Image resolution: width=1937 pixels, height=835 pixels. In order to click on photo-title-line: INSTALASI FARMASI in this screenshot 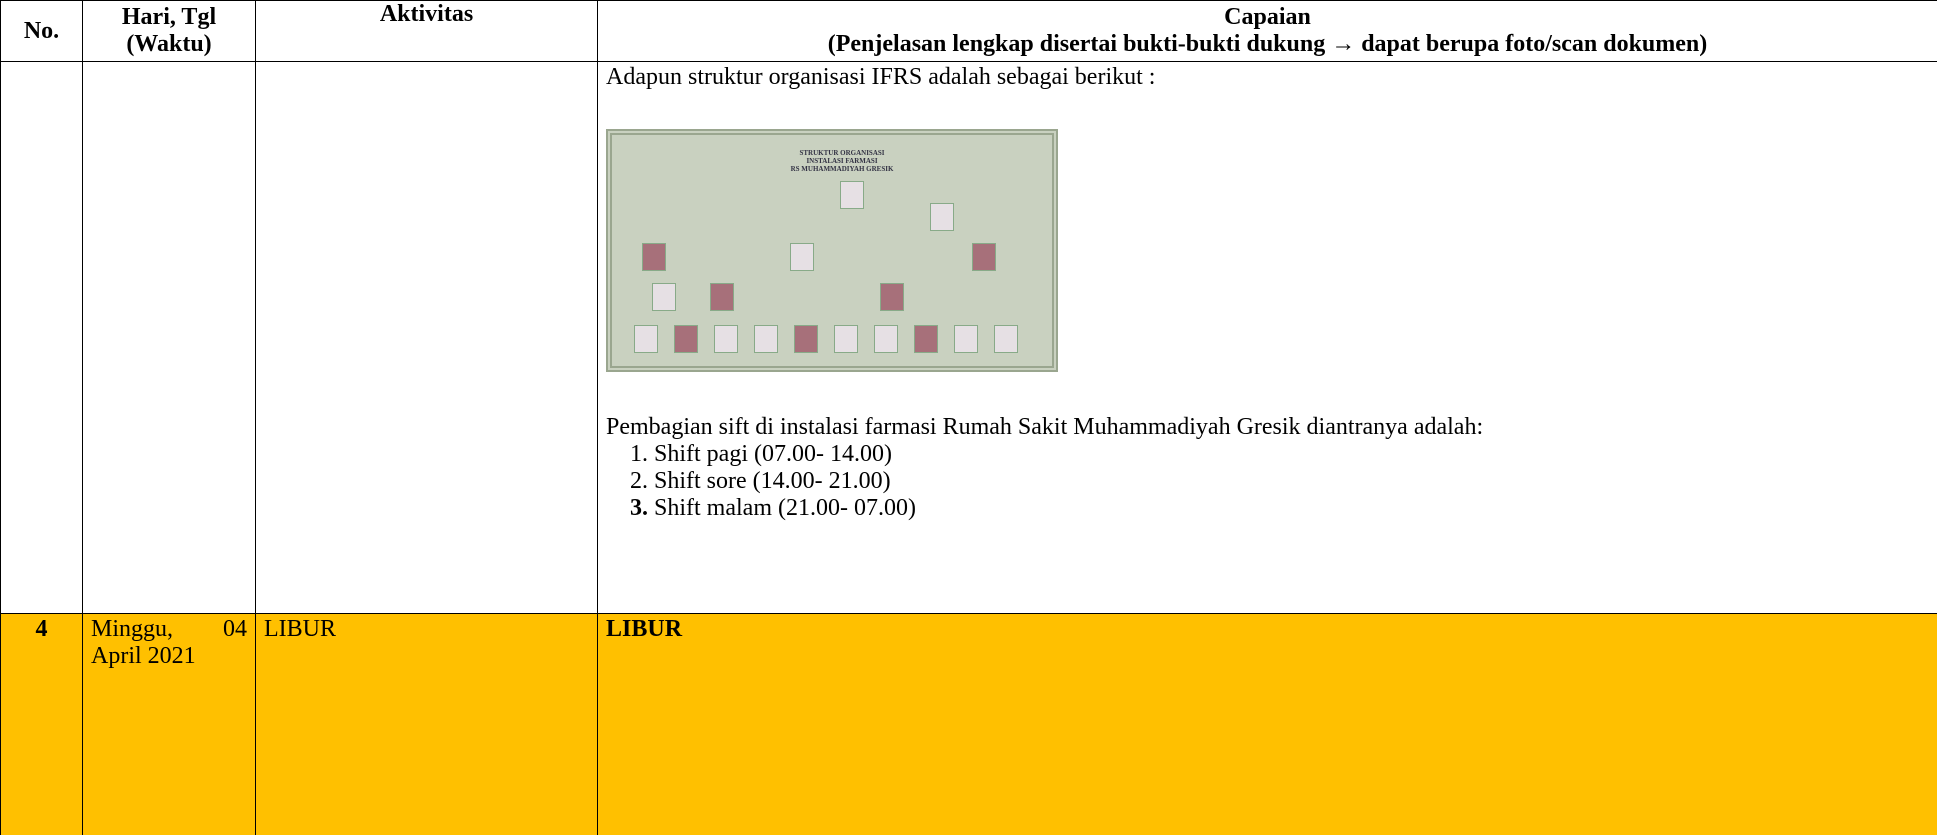, I will do `click(842, 161)`.